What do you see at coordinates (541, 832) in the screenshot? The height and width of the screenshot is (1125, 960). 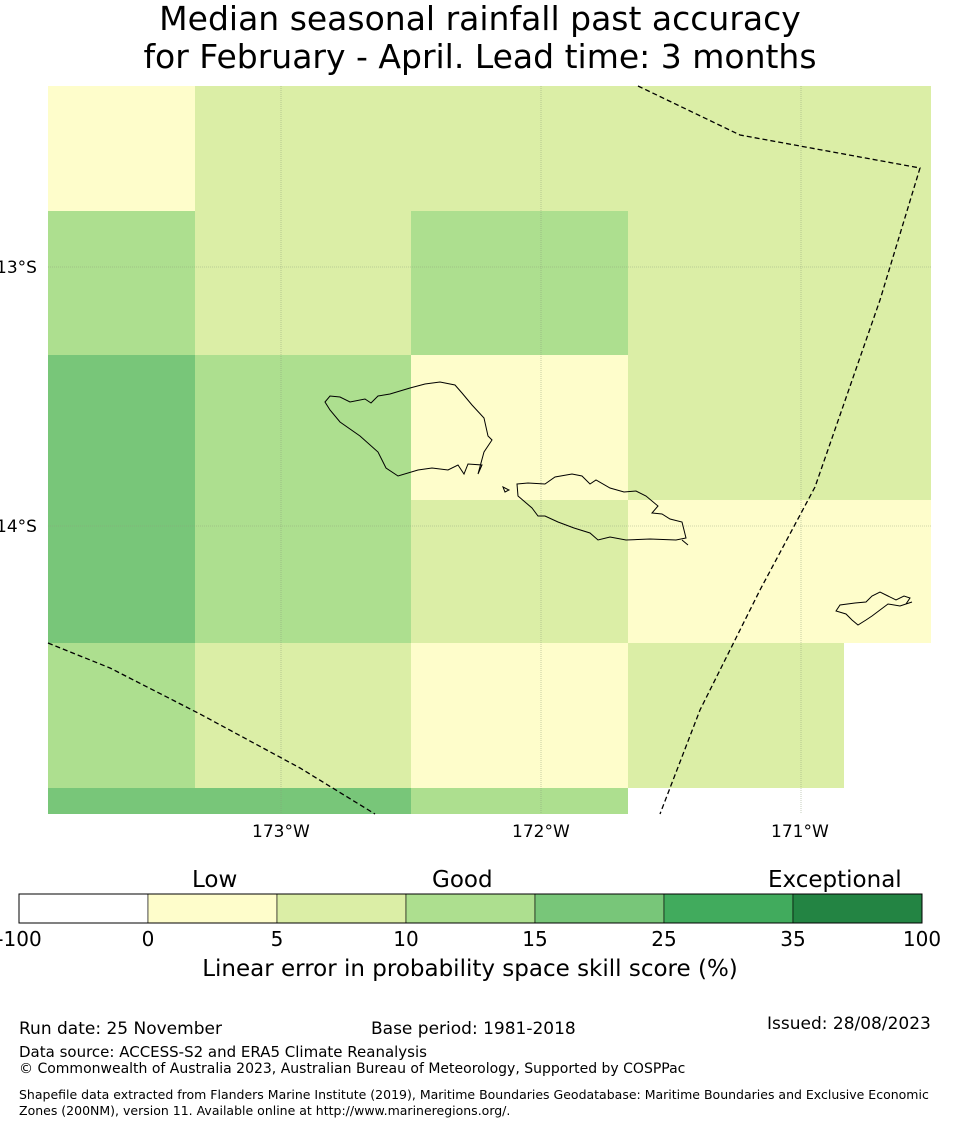 I see `lon-label-172w: 172°W` at bounding box center [541, 832].